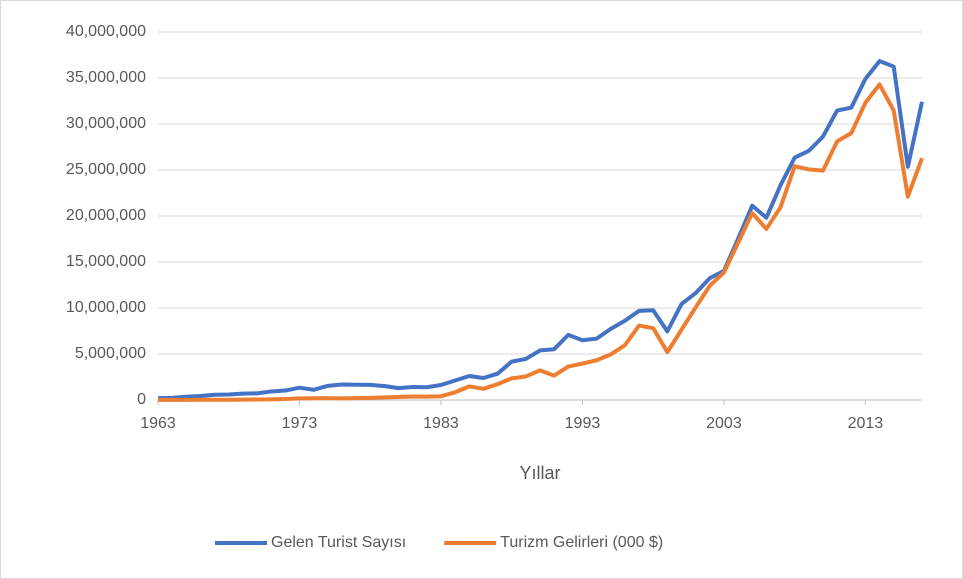  Describe the element at coordinates (106, 215) in the screenshot. I see `y-tick-label: 20,000,000` at that location.